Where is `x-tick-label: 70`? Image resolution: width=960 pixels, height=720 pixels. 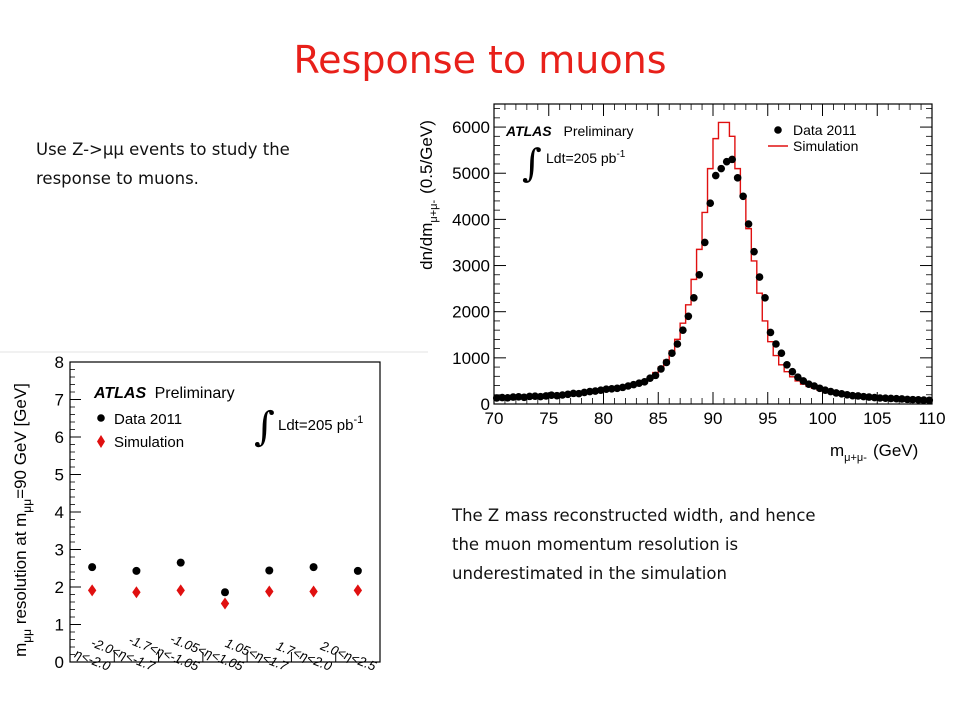 x-tick-label: 70 is located at coordinates (494, 418).